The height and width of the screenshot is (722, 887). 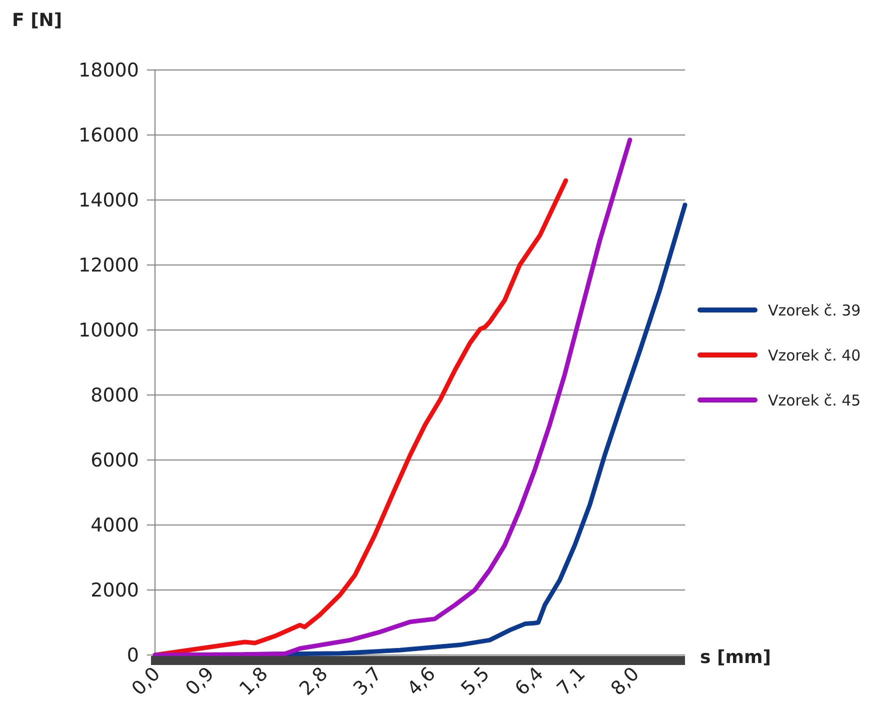 What do you see at coordinates (735, 657) in the screenshot?
I see `x-axis-title: s [mm]` at bounding box center [735, 657].